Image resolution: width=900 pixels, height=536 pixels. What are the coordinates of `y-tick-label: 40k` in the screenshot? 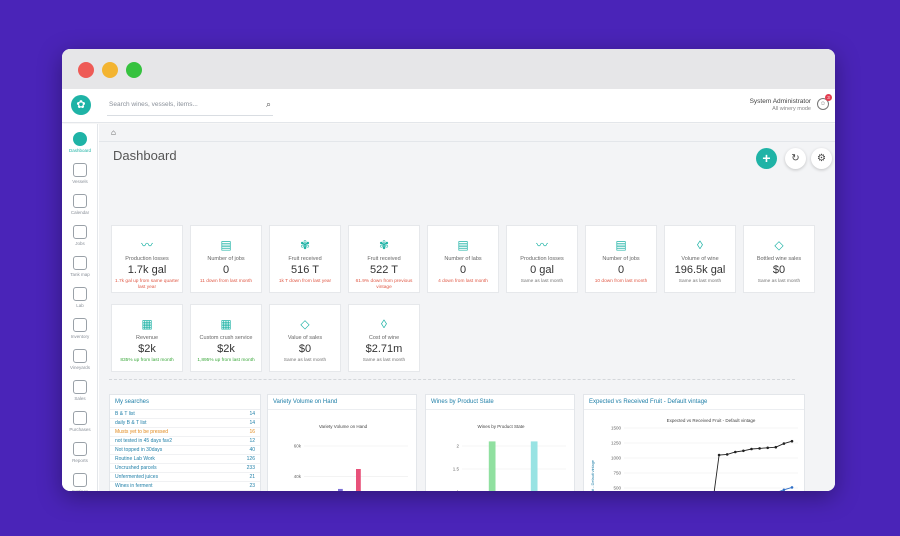 It's located at (298, 476).